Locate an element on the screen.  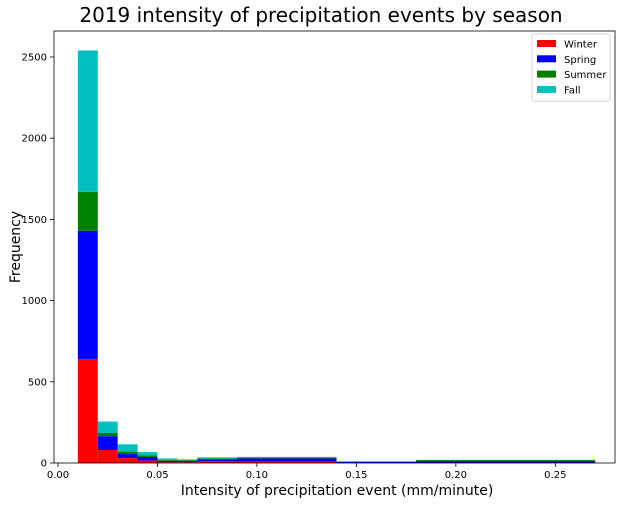
x-tick-label: 0.05 is located at coordinates (157, 475).